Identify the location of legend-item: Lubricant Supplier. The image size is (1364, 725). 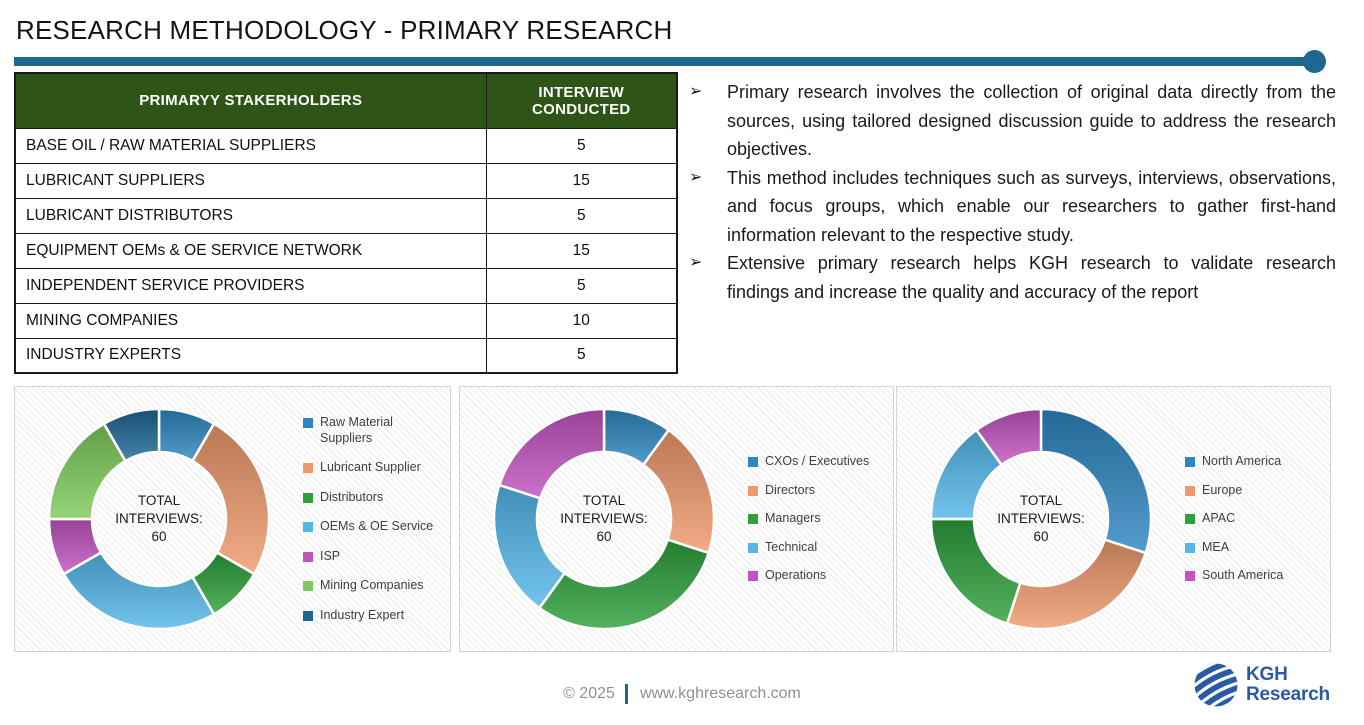
(373, 468).